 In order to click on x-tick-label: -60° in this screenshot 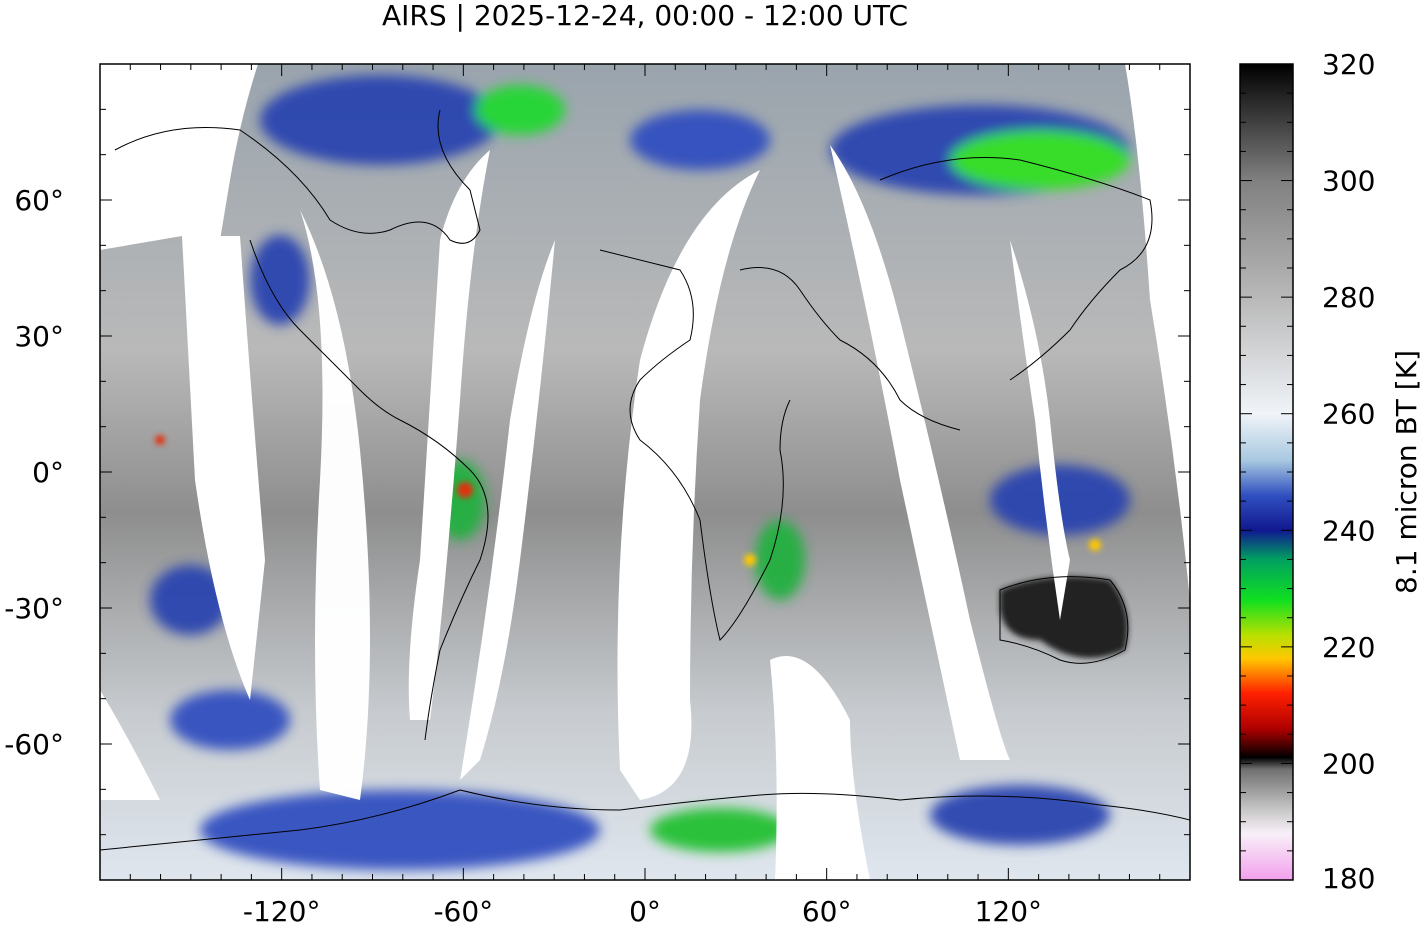, I will do `click(463, 911)`.